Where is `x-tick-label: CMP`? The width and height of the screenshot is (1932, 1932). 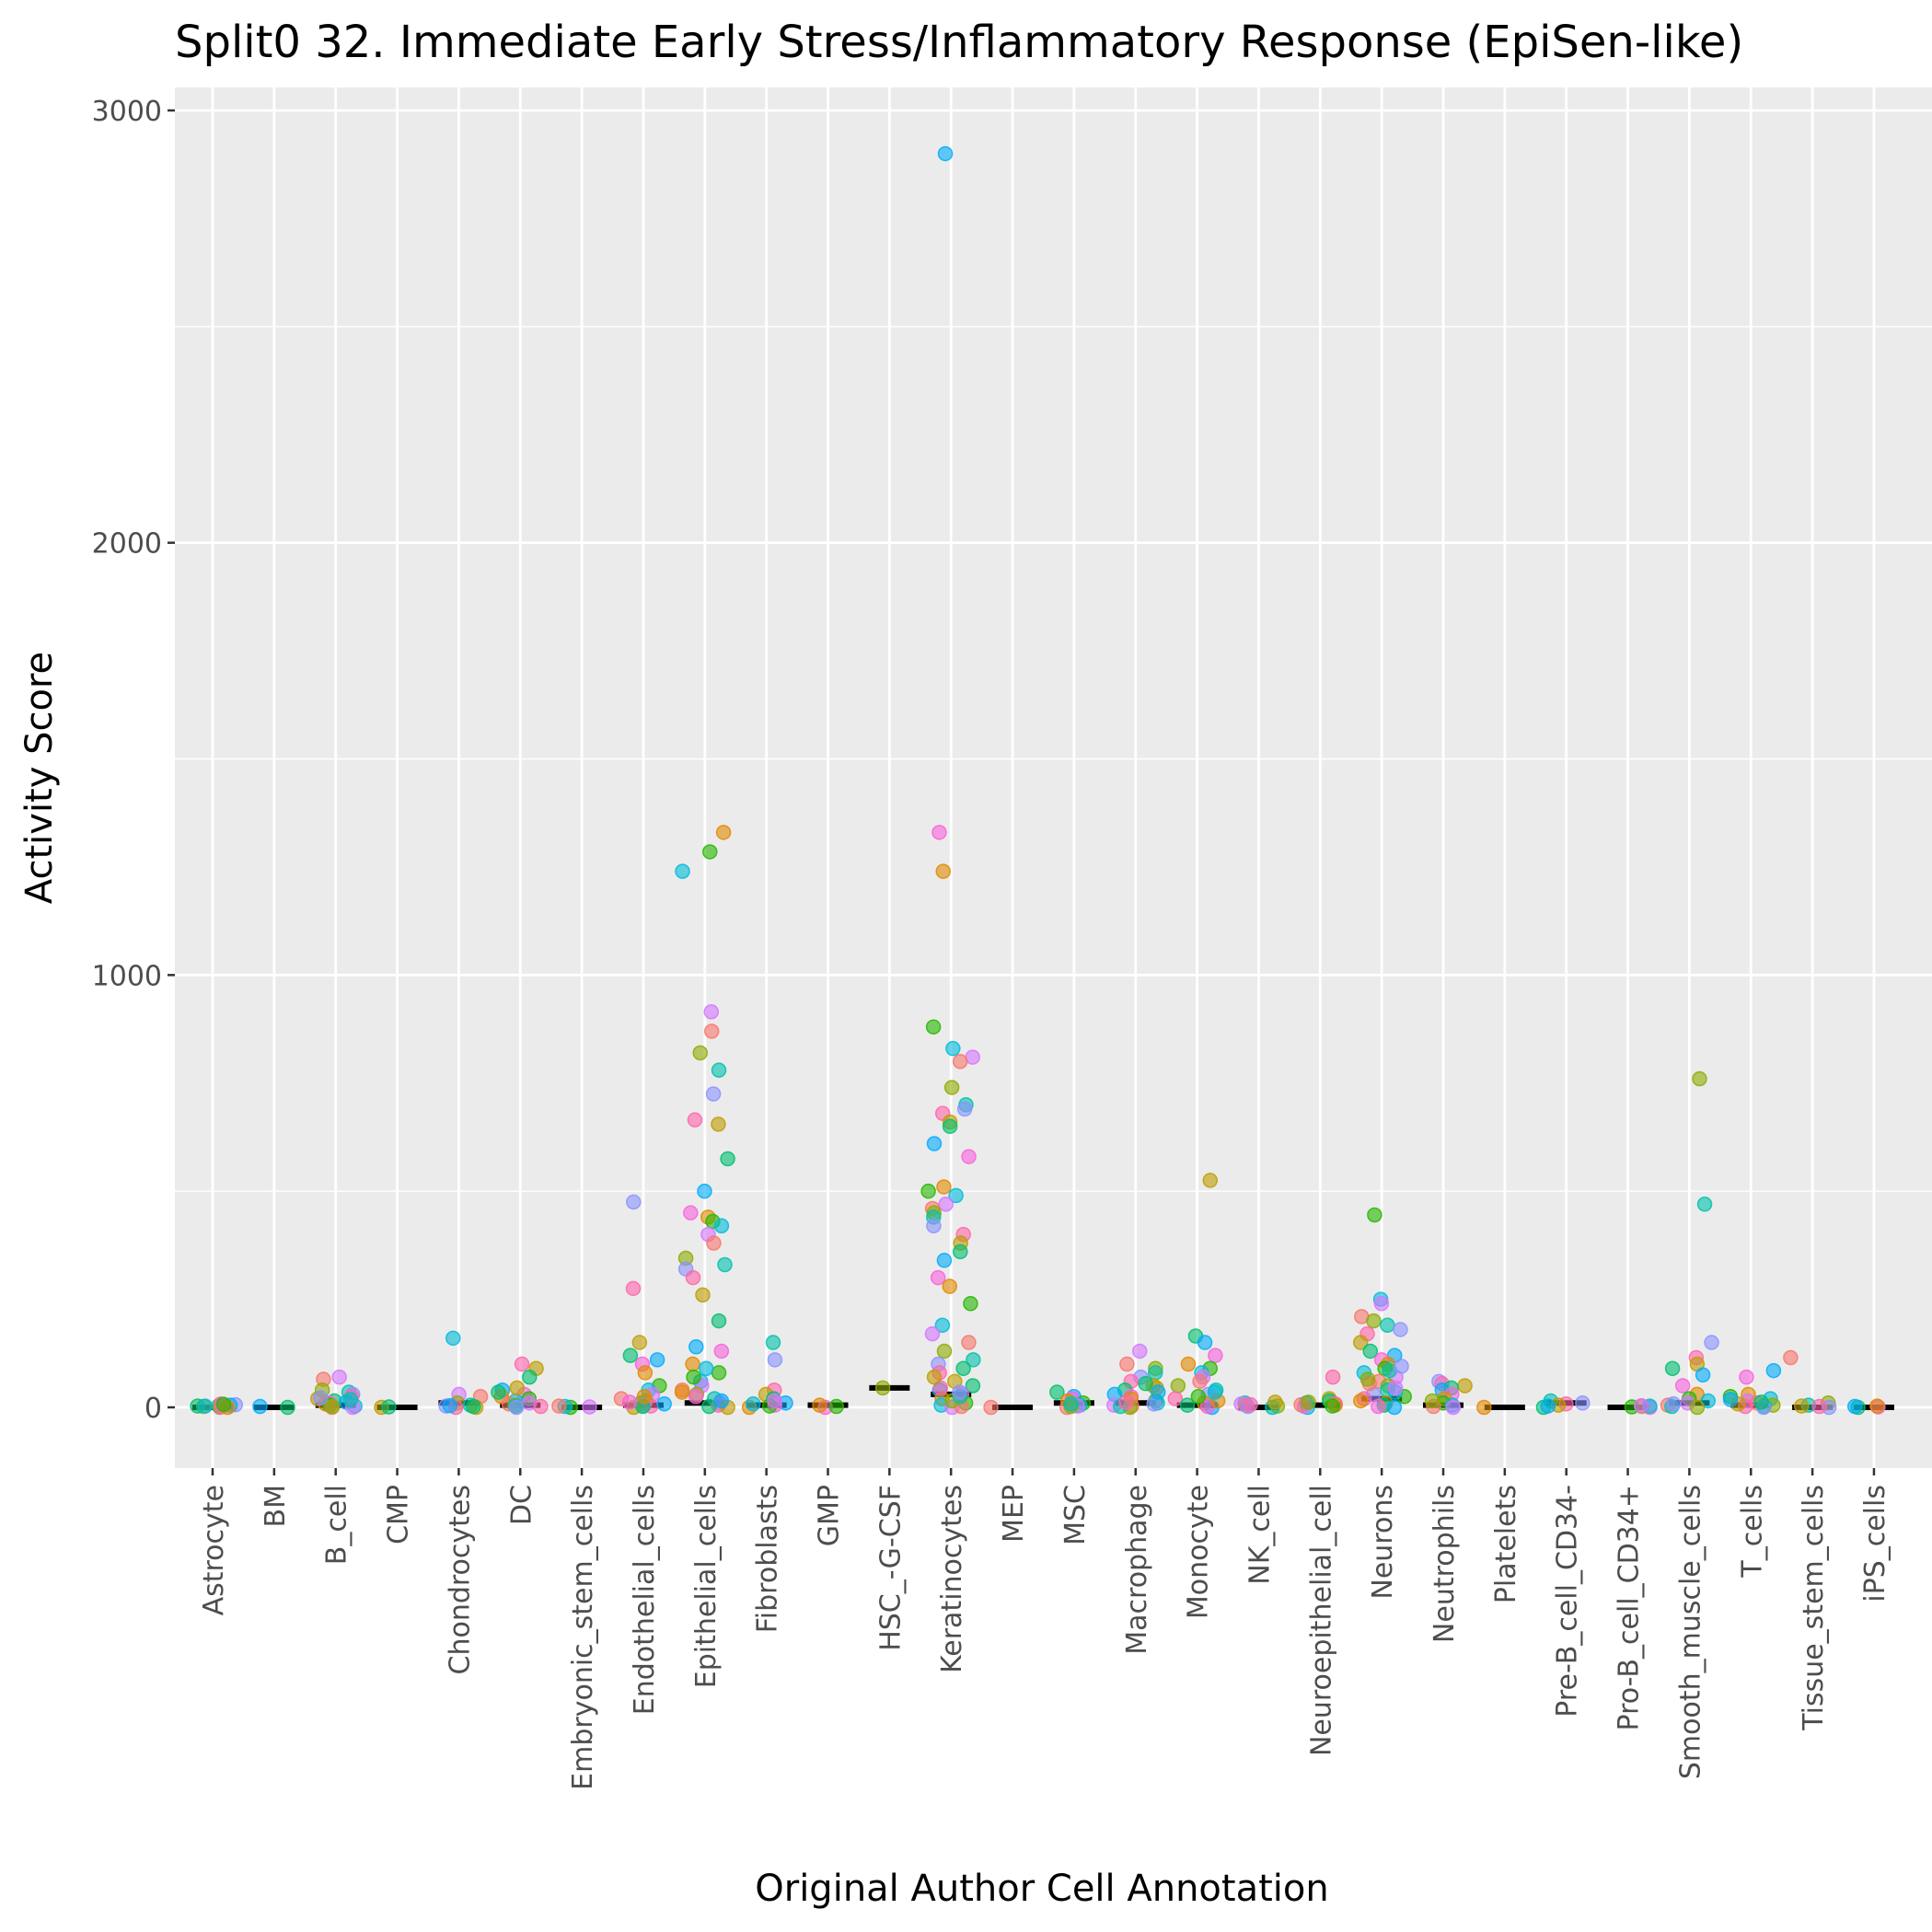
x-tick-label: CMP is located at coordinates (399, 1515).